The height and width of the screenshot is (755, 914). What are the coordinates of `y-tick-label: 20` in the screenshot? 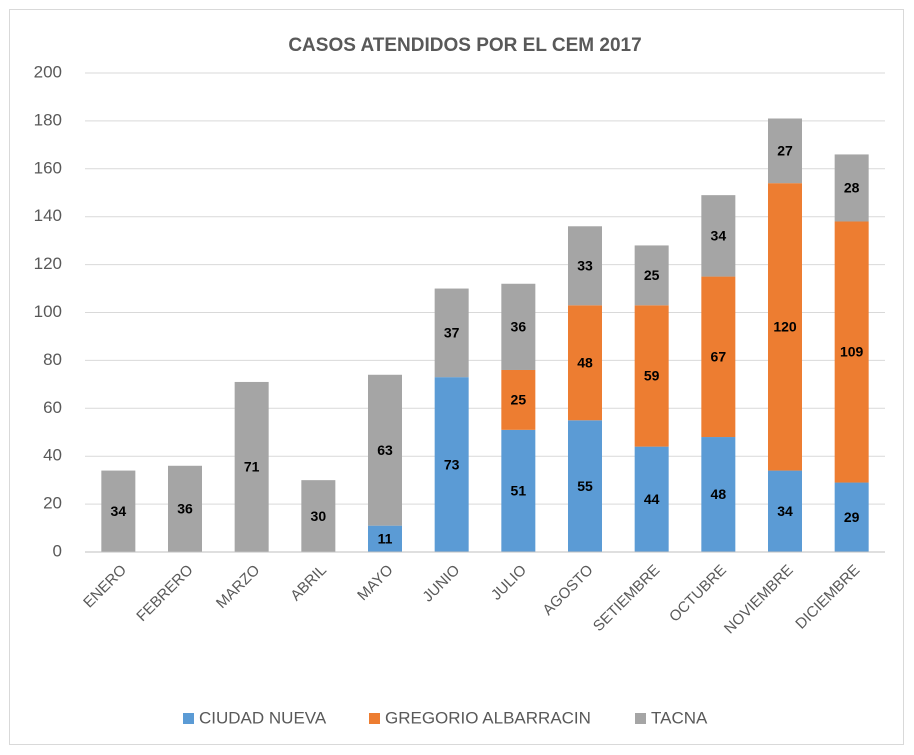 It's located at (52, 503).